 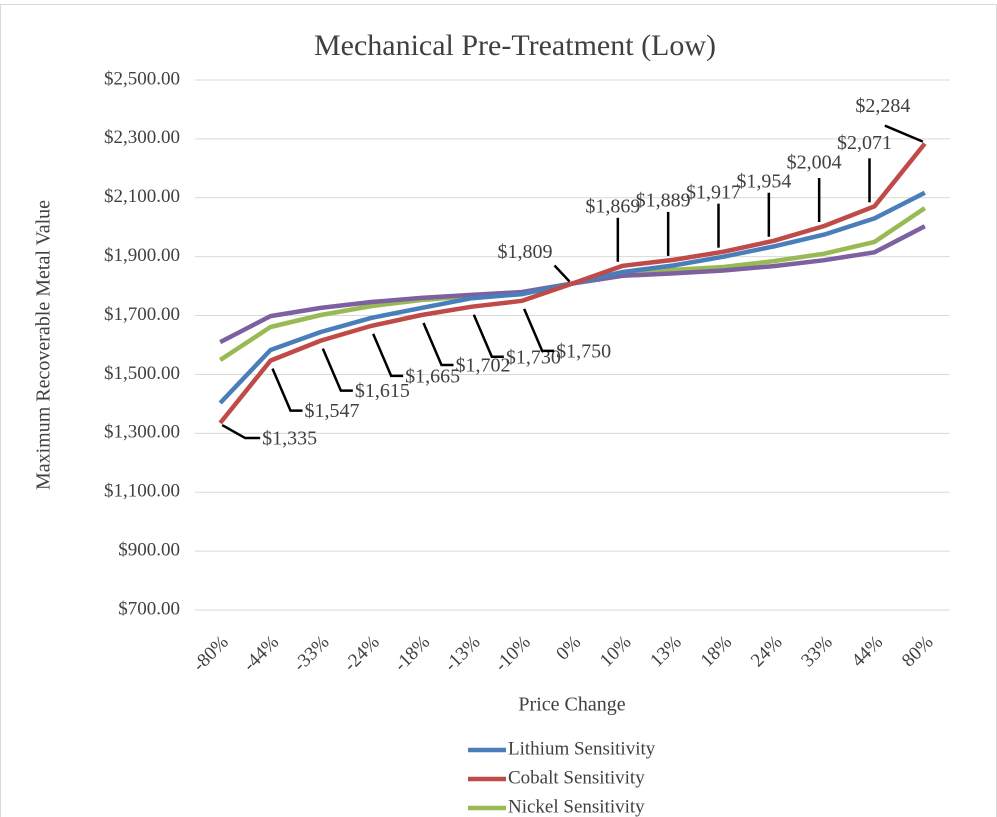 I want to click on y-tick-label: $900.00, so click(x=149, y=549).